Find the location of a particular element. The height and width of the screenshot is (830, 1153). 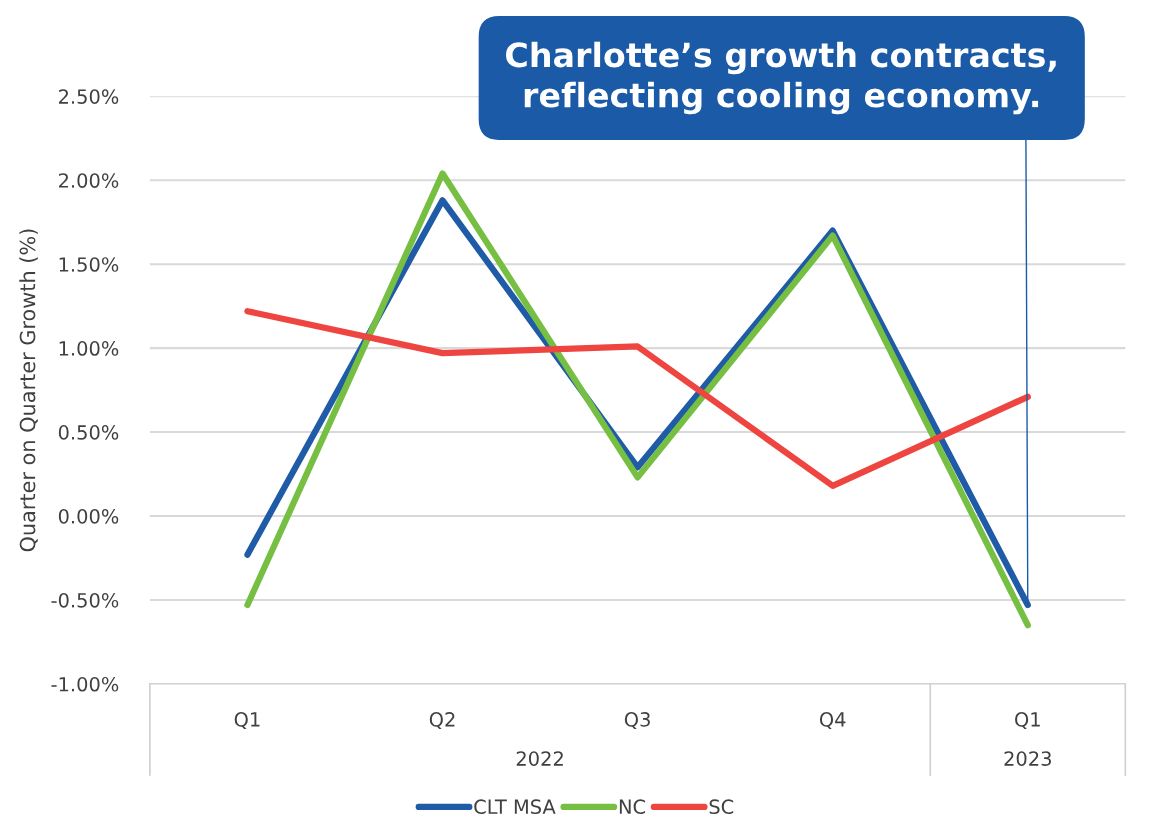

text: 2022 is located at coordinates (539, 758).